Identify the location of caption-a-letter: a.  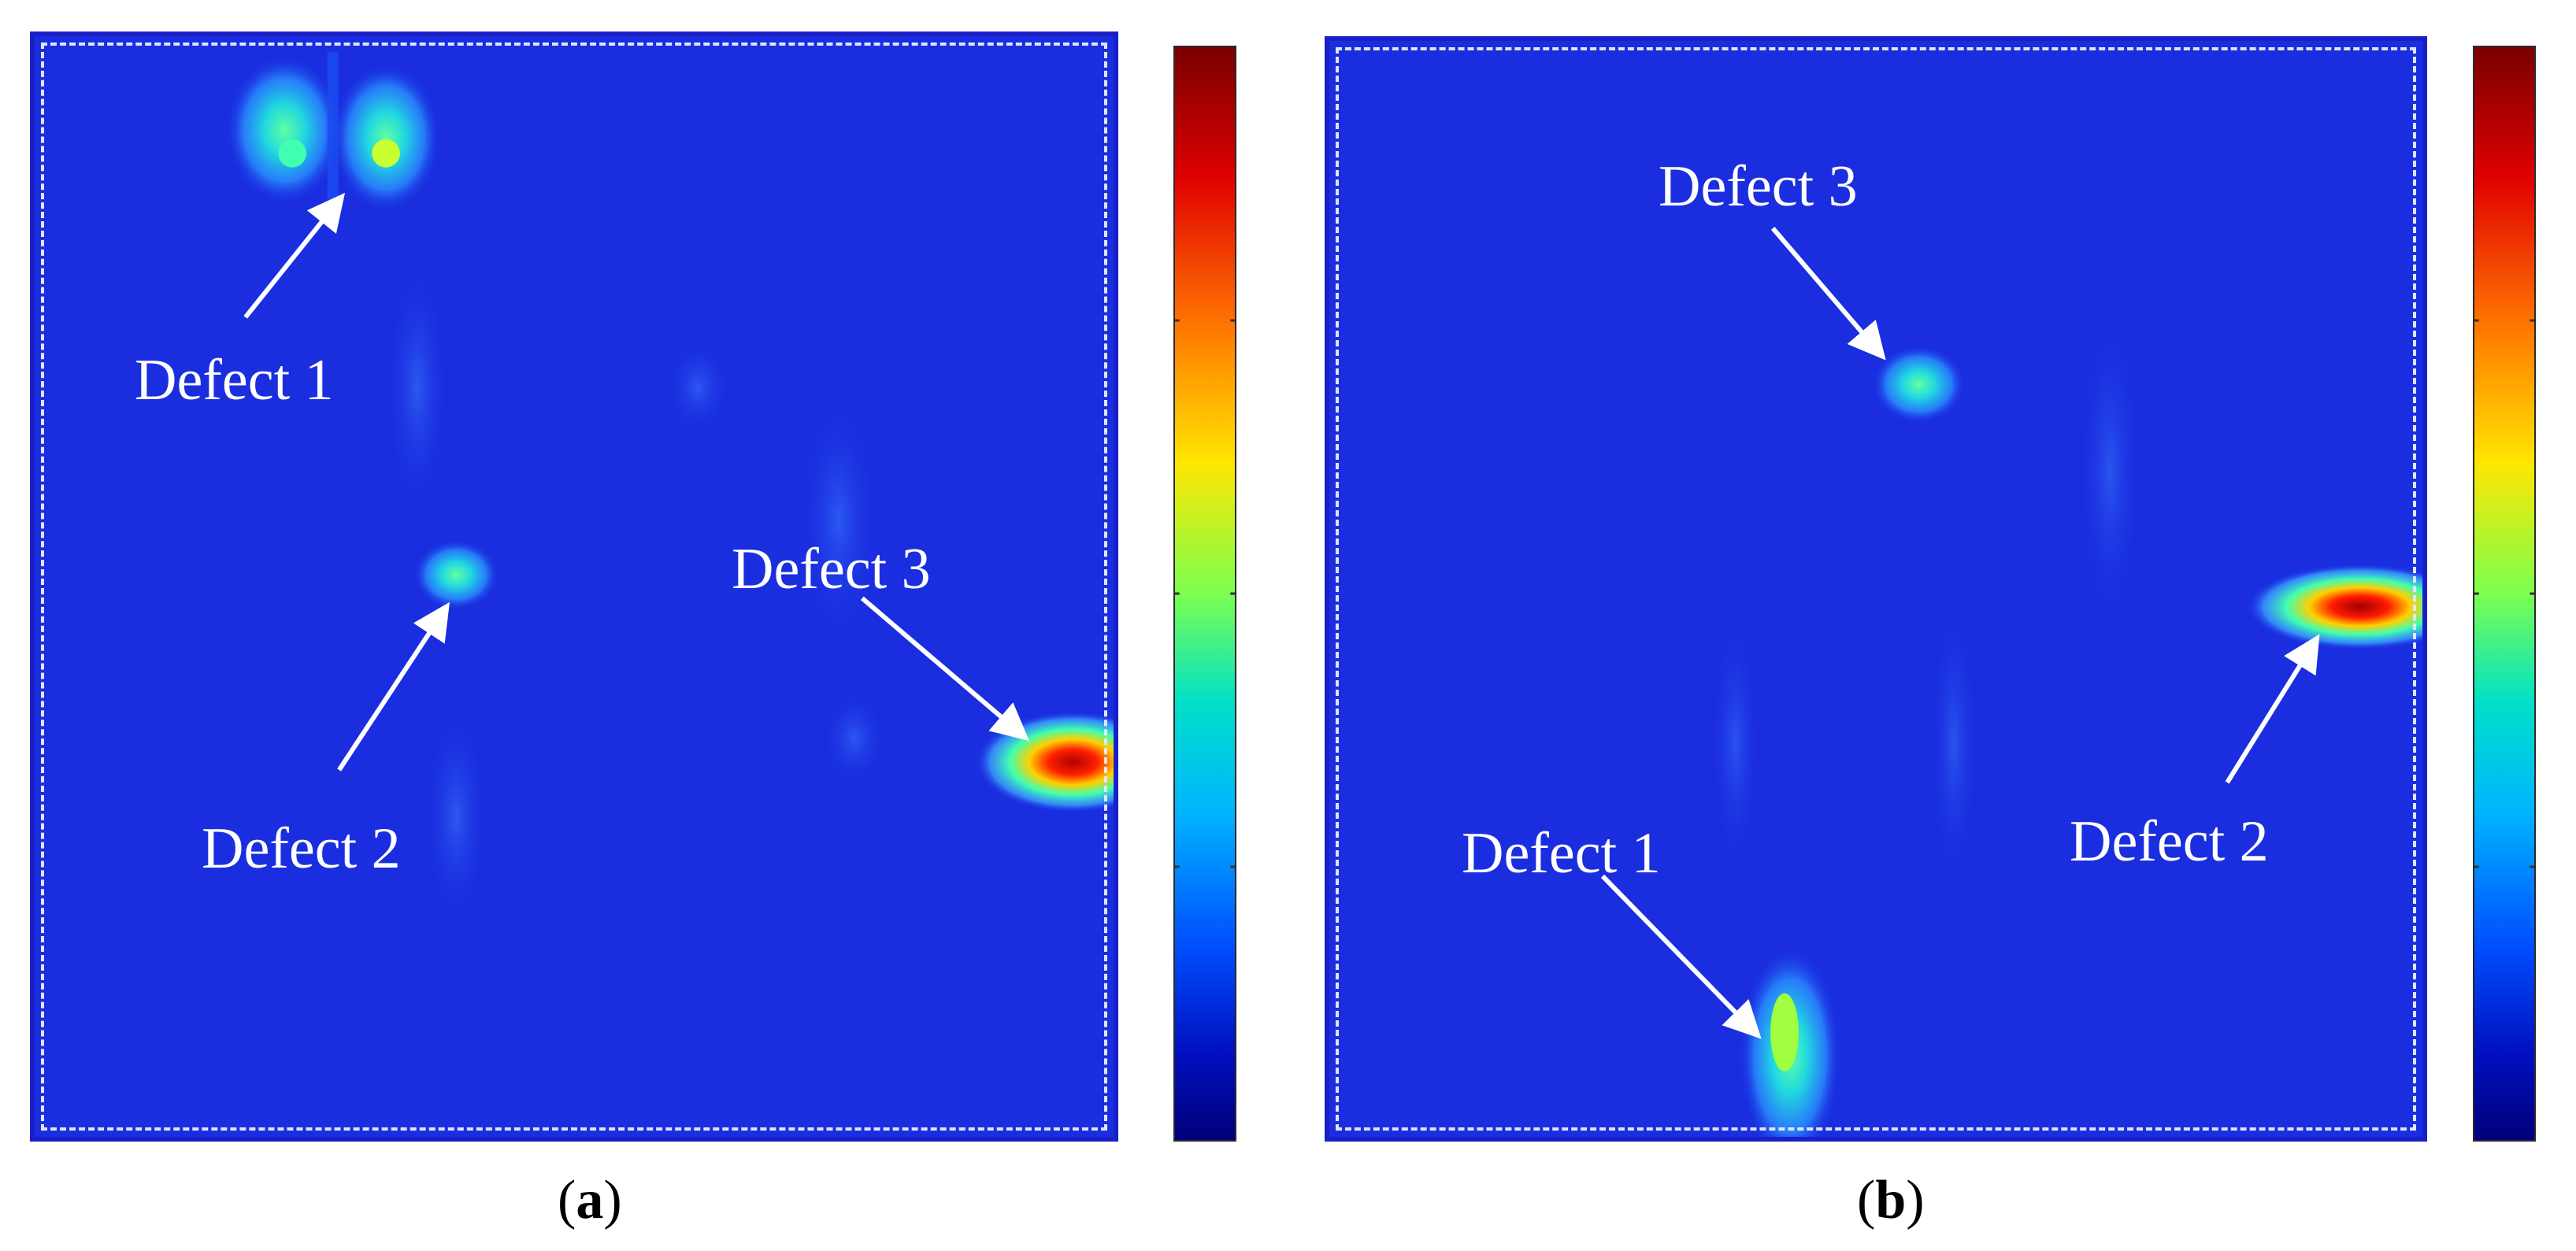
(590, 1200).